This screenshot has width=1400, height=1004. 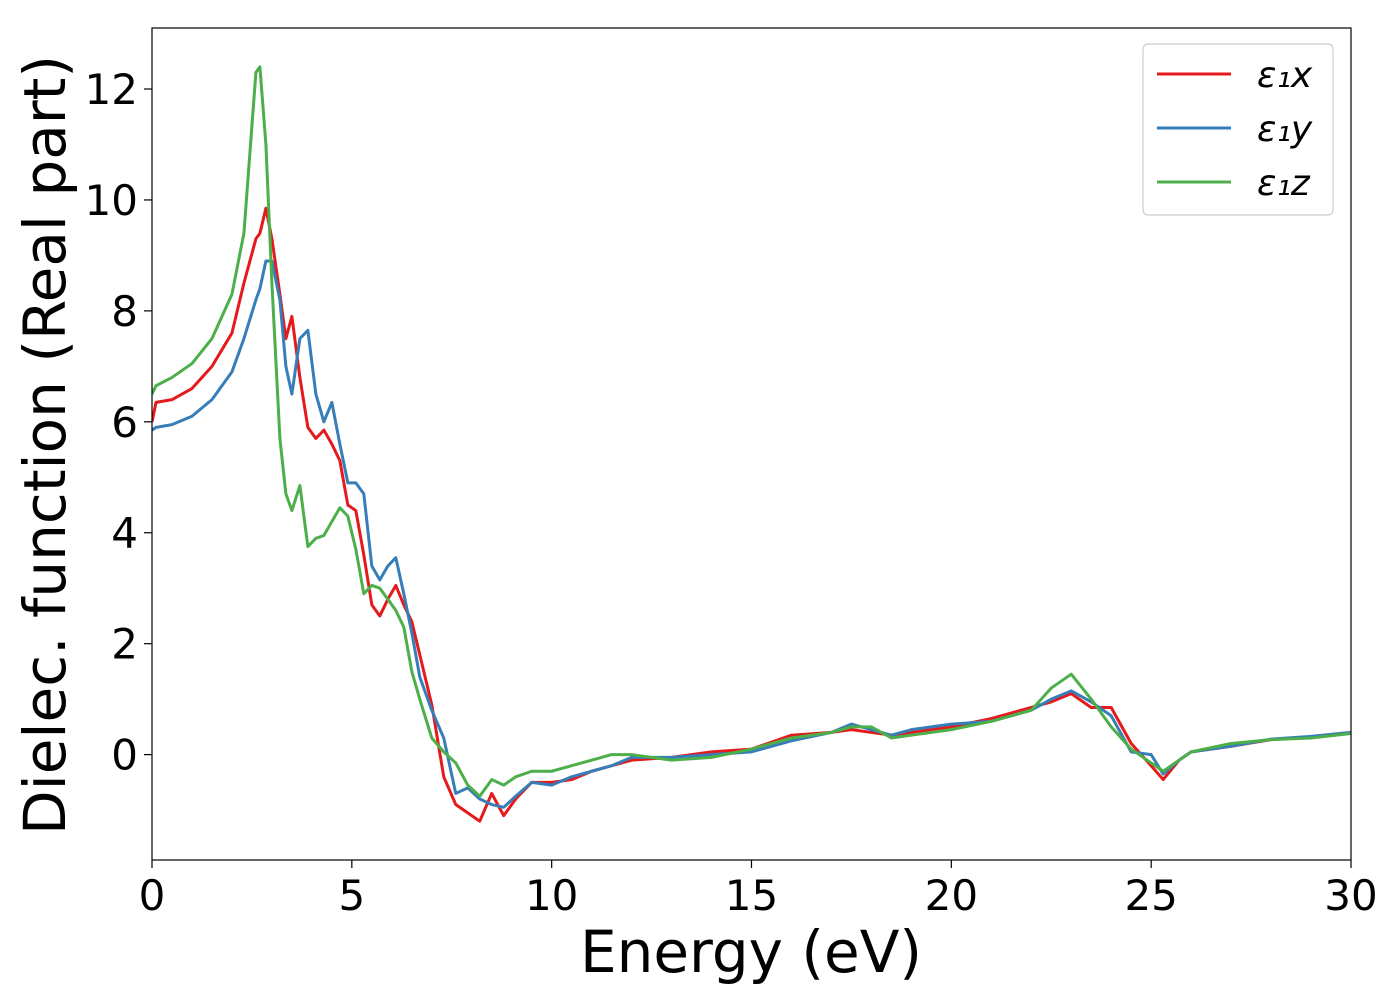 I want to click on x-tick-label: 30, so click(x=1350, y=895).